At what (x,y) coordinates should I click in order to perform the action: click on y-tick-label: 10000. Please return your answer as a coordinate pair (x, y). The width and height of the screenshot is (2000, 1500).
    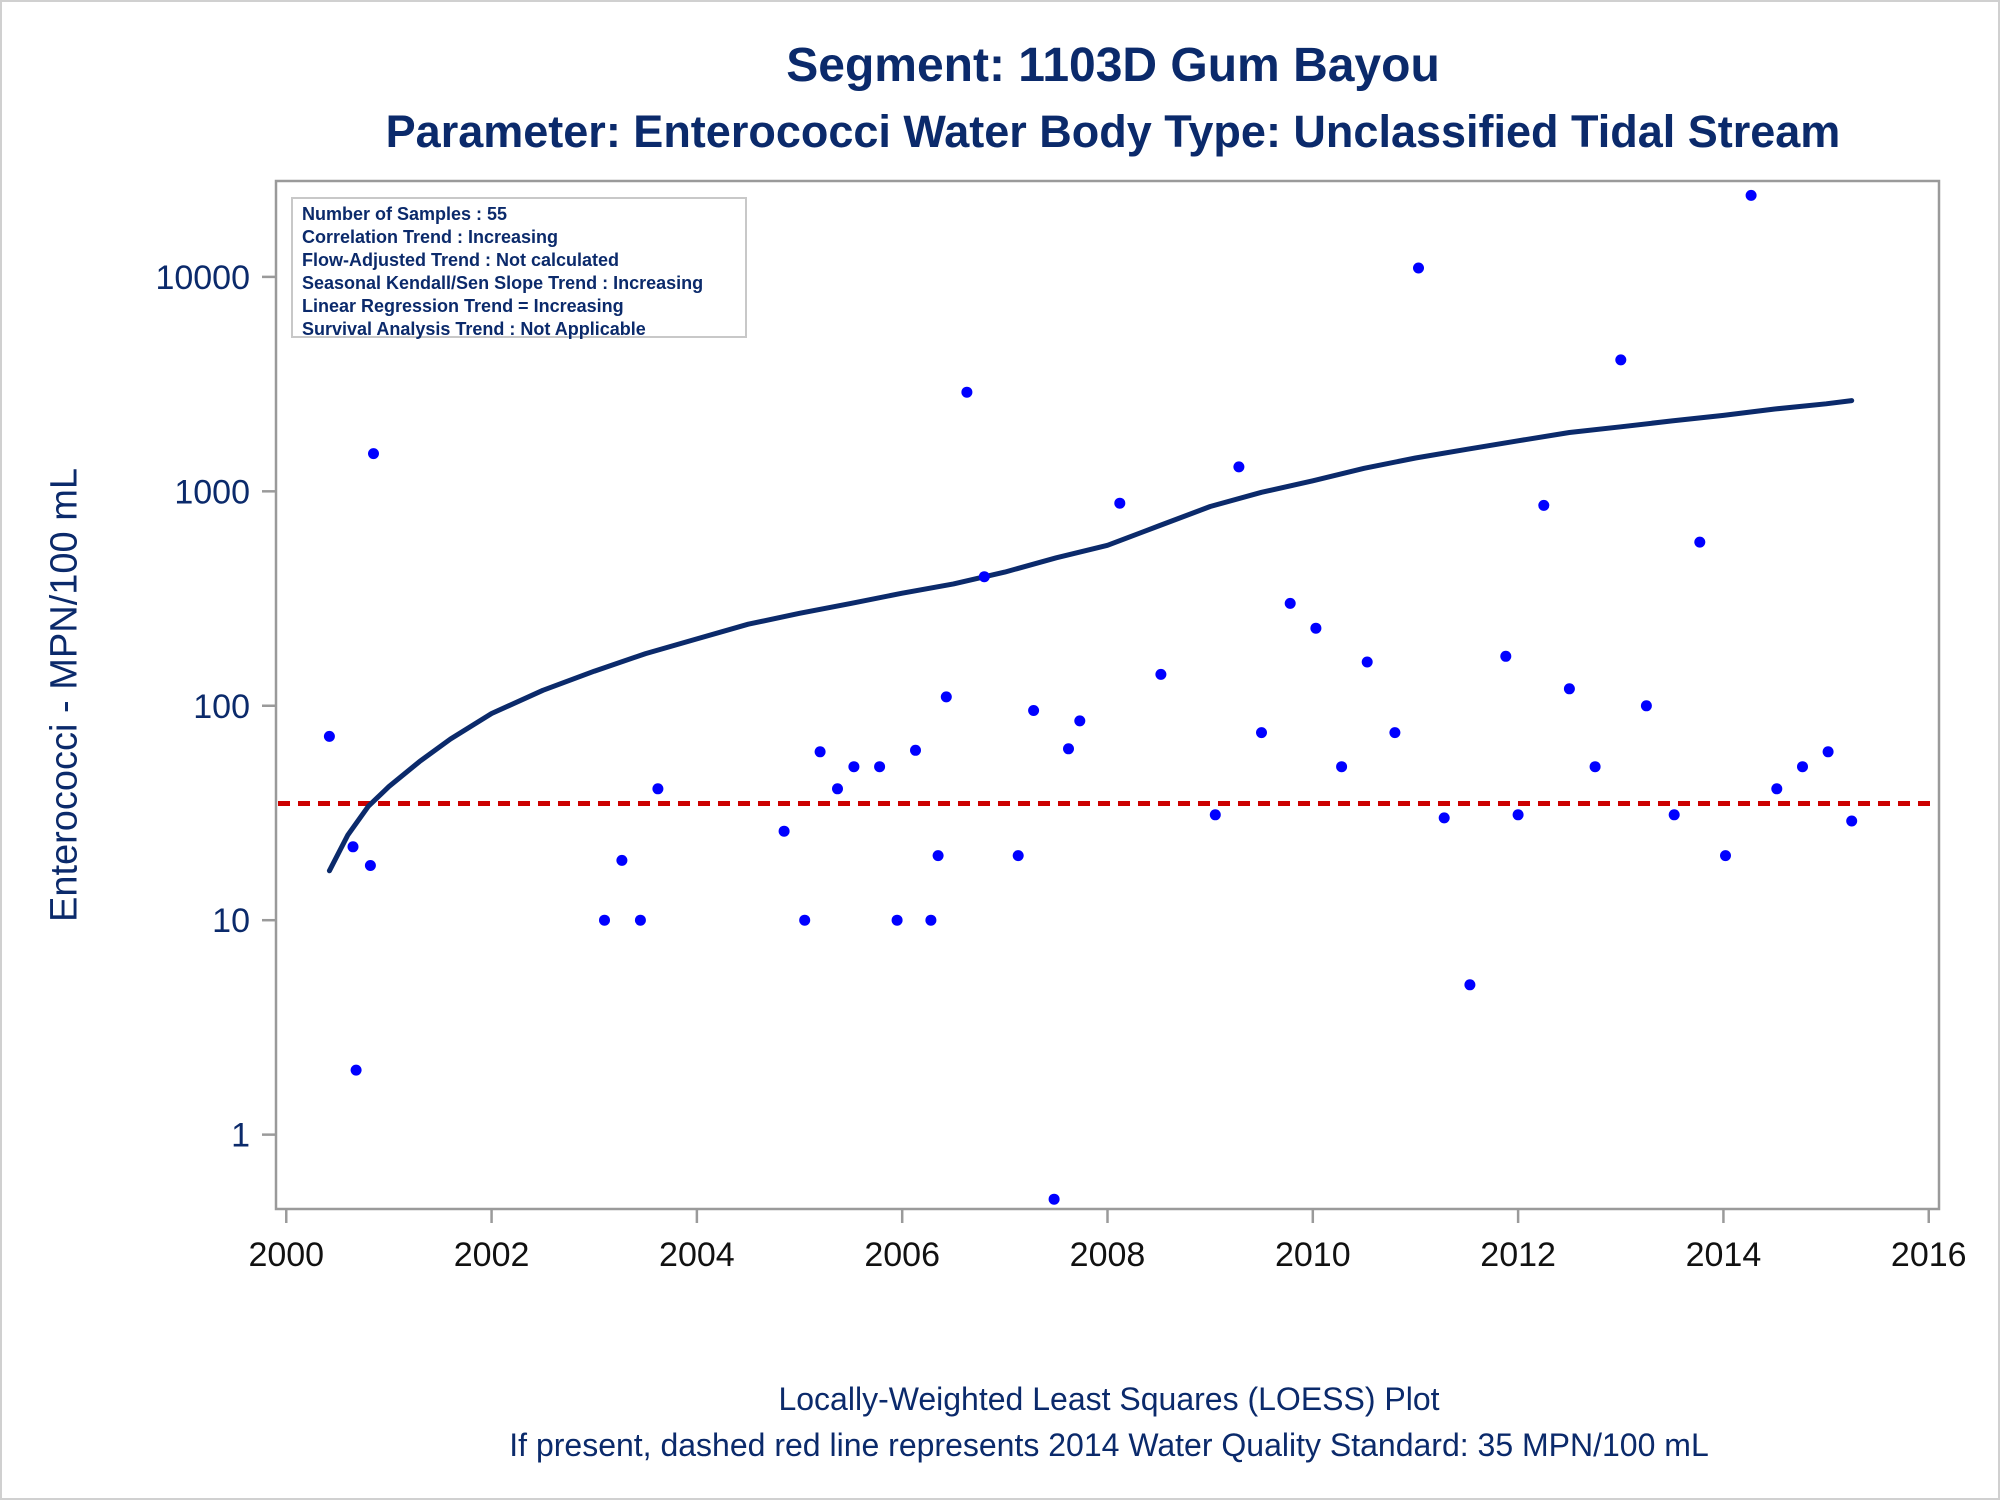
    Looking at the image, I should click on (202, 278).